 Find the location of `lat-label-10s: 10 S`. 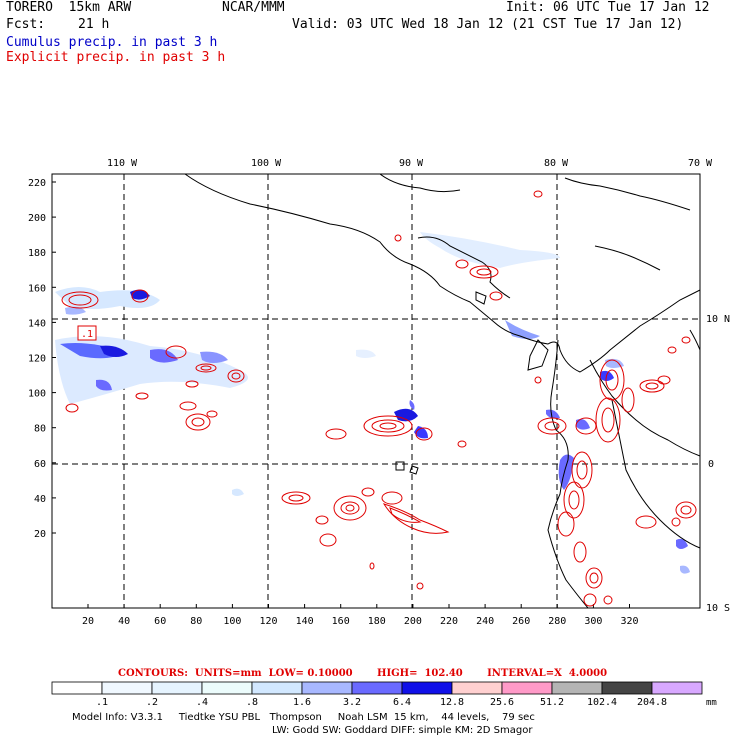

lat-label-10s: 10 S is located at coordinates (718, 608).